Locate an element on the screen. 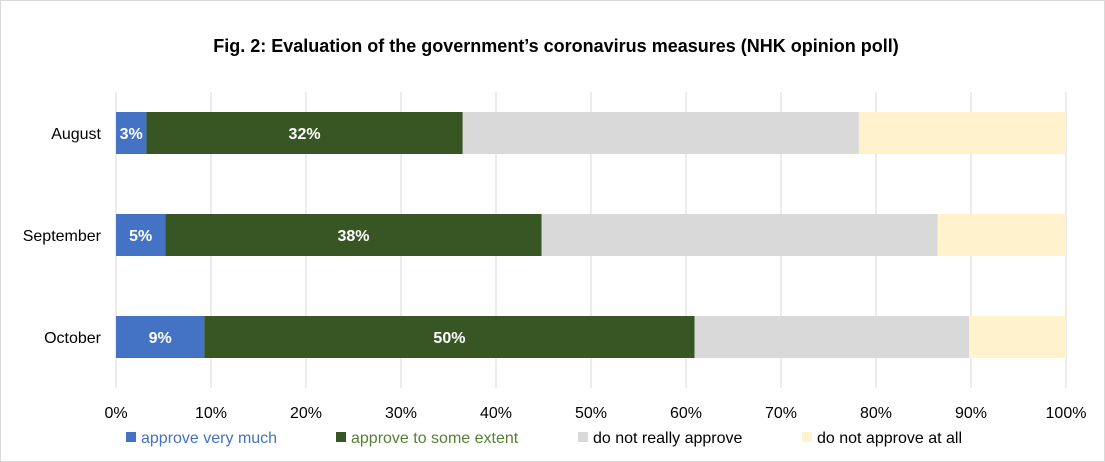 Image resolution: width=1105 pixels, height=462 pixels. category-labels: August September October is located at coordinates (62, 236).